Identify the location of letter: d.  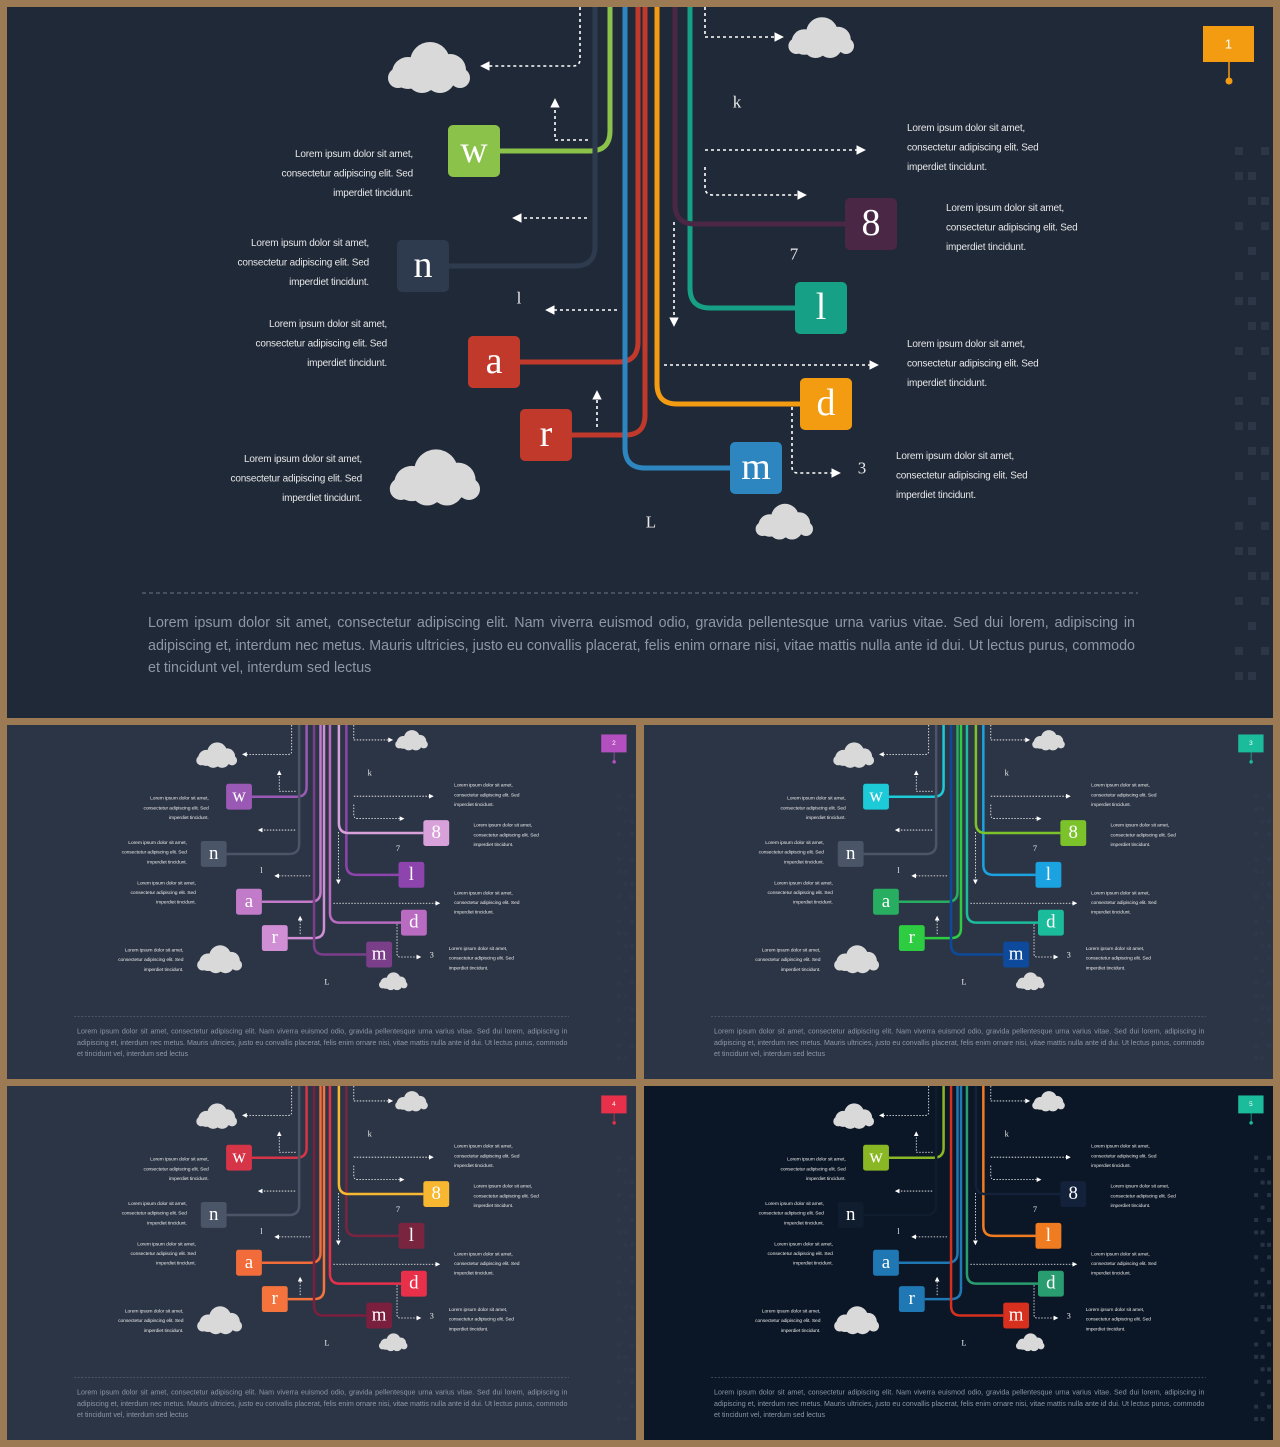
(826, 403).